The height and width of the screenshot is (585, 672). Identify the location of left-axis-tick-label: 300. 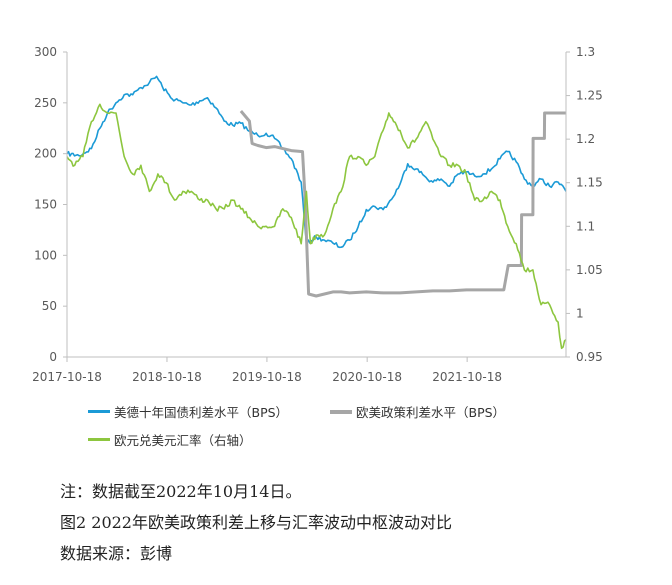
(45, 52).